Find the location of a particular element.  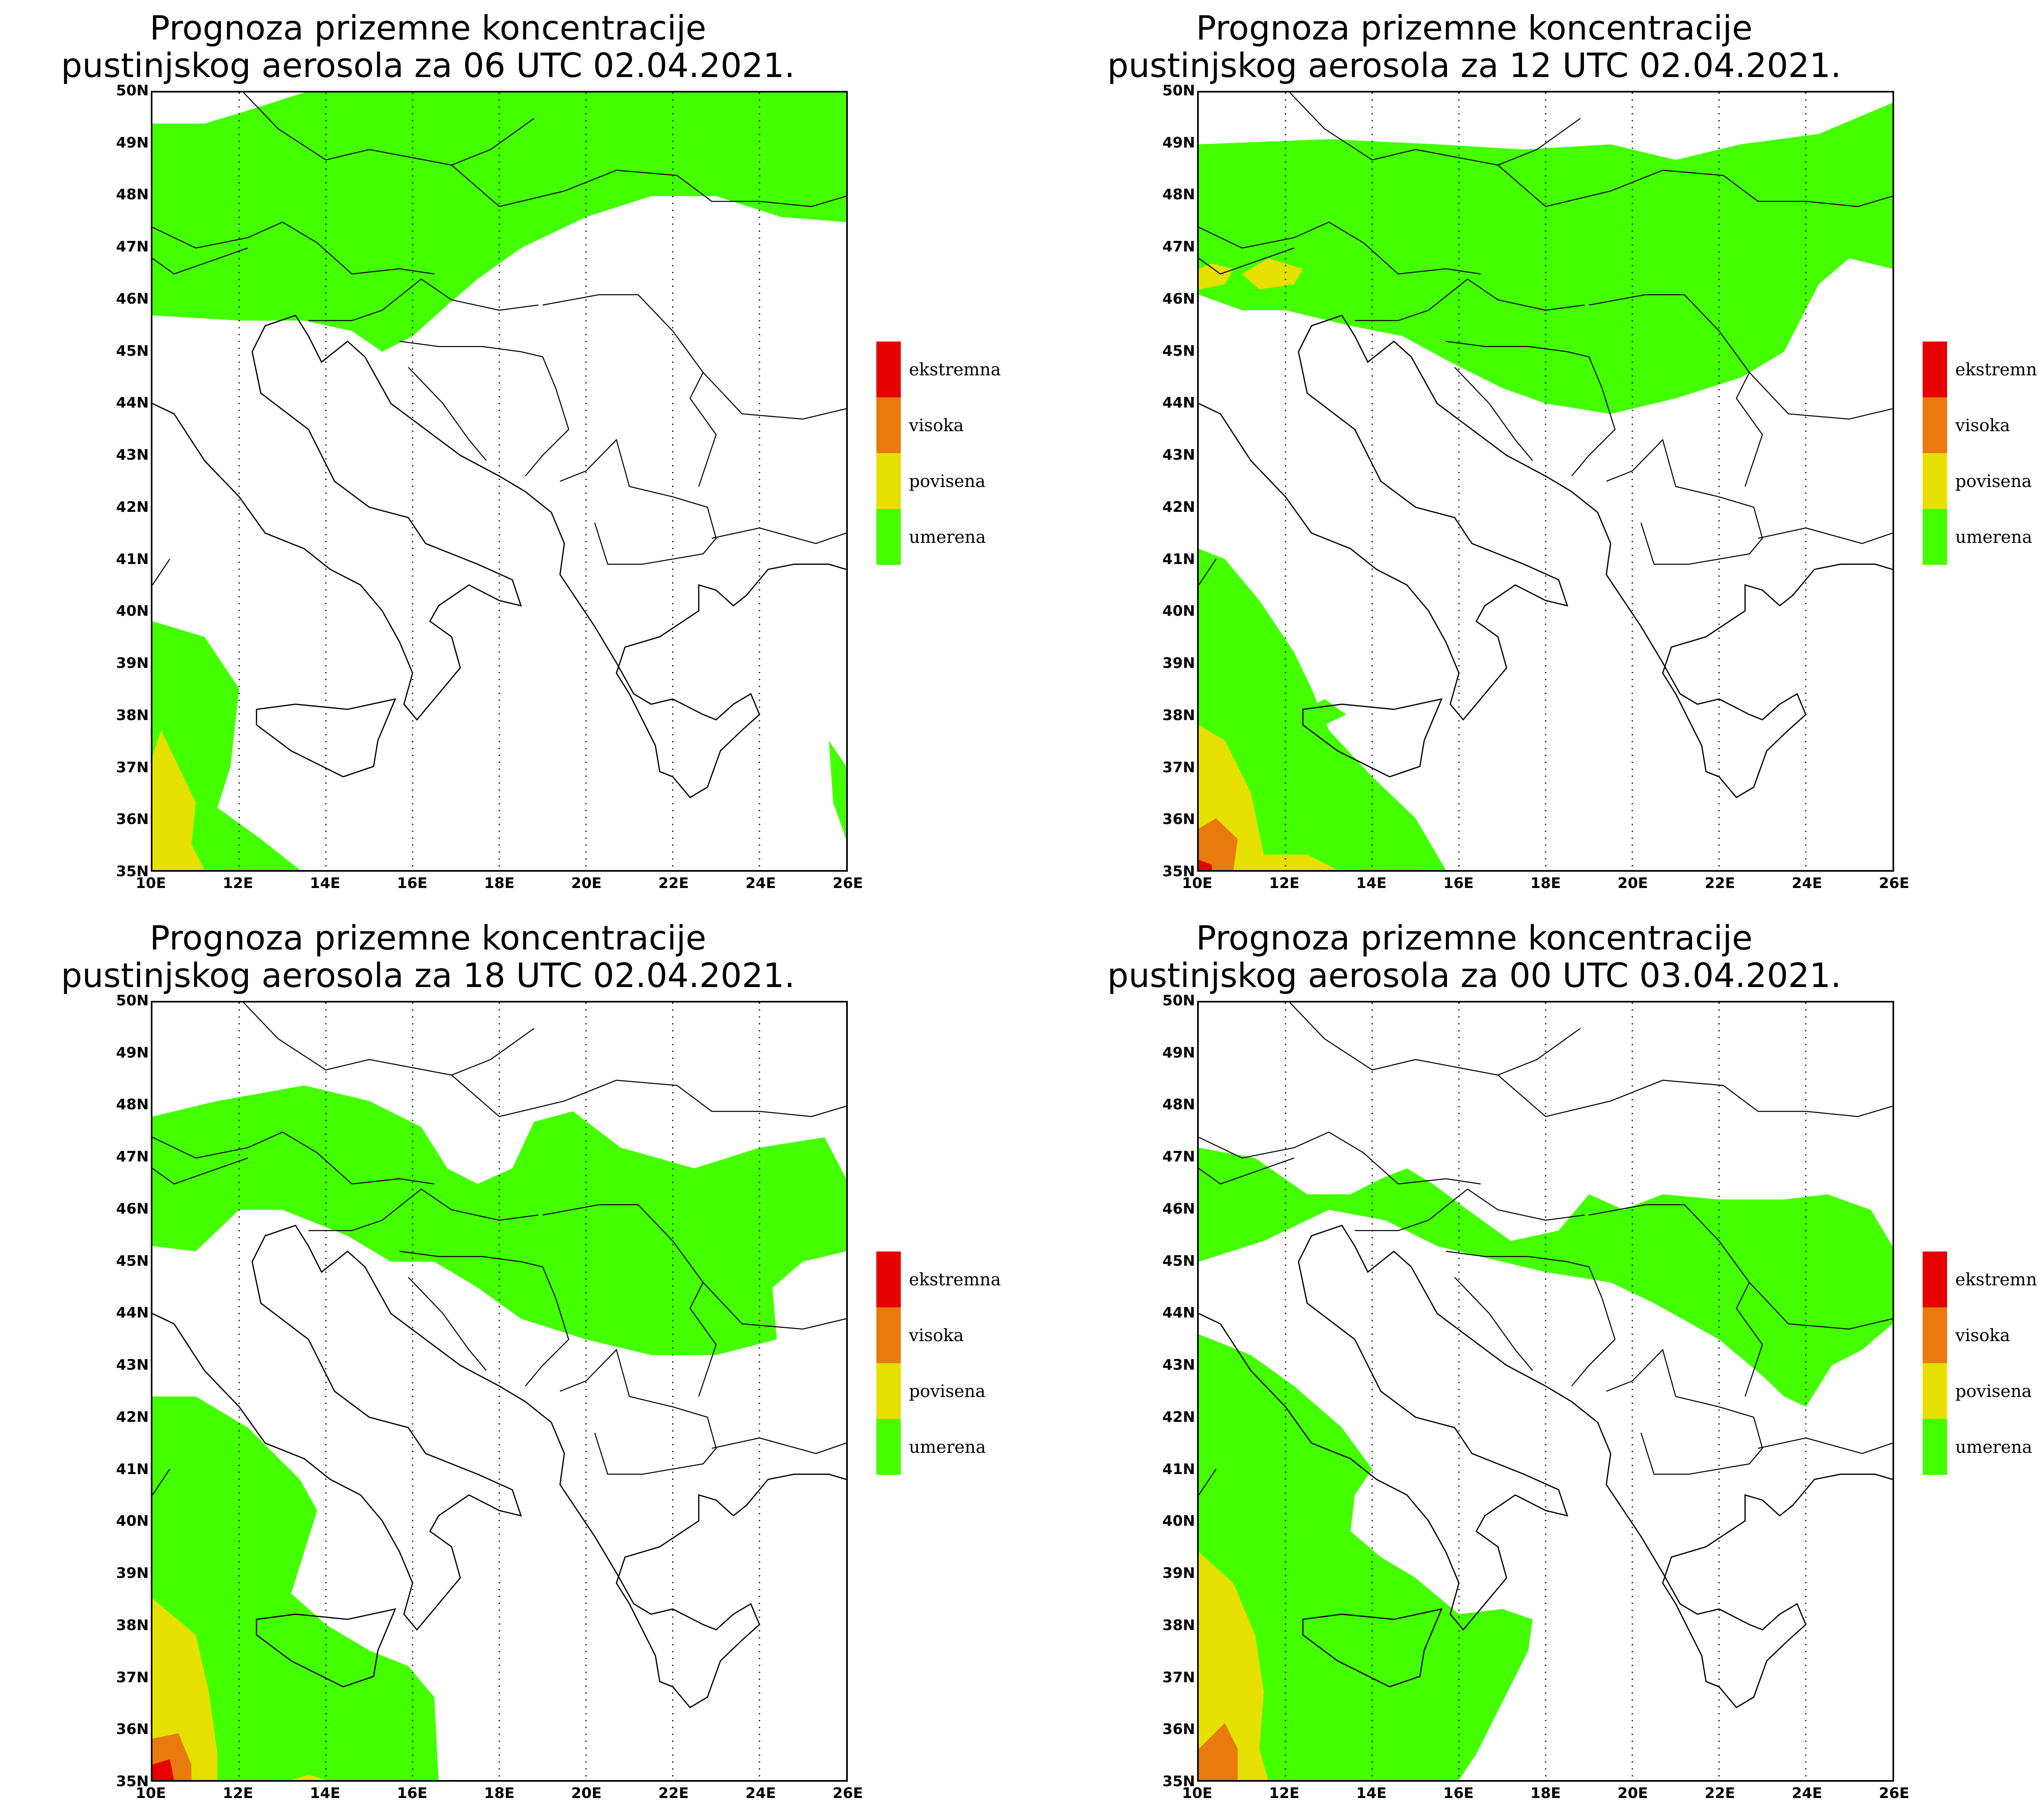

lon-tick-label: 10E is located at coordinates (1197, 883).